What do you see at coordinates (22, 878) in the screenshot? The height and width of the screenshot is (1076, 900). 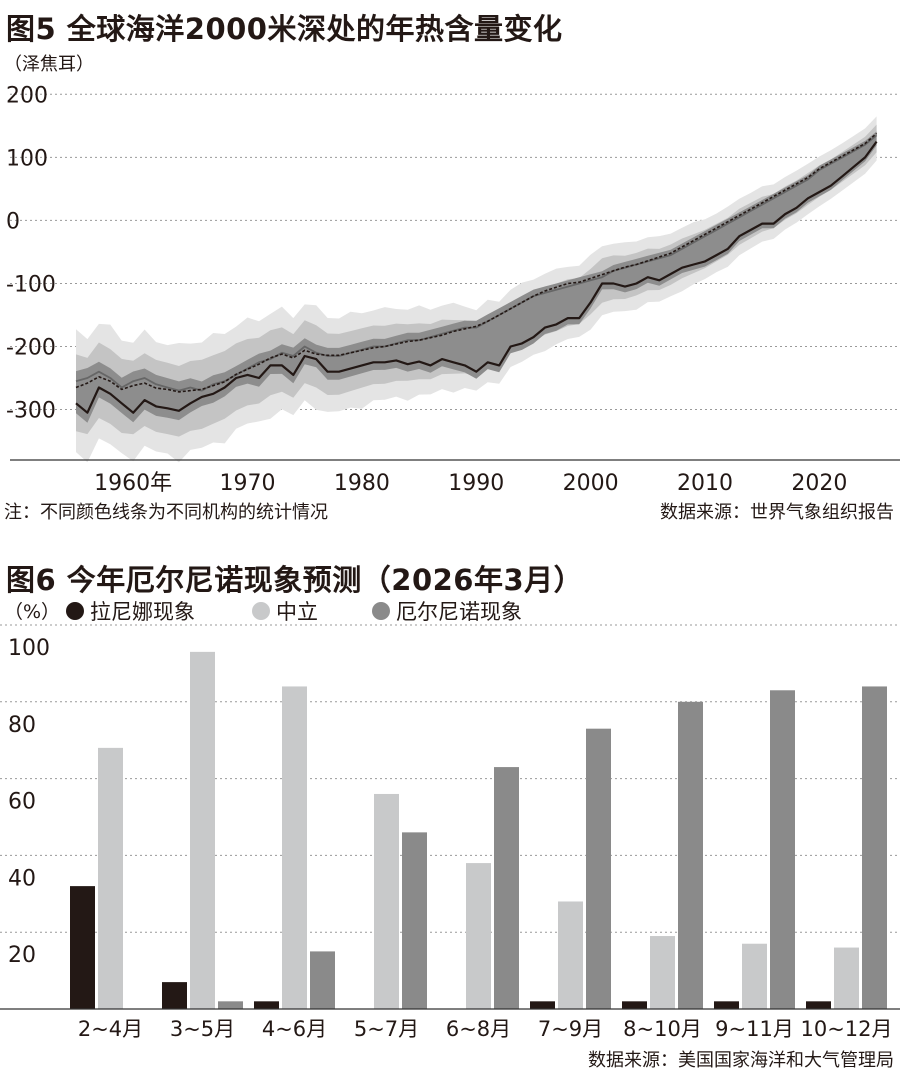 I see `y-tick-label: 40` at bounding box center [22, 878].